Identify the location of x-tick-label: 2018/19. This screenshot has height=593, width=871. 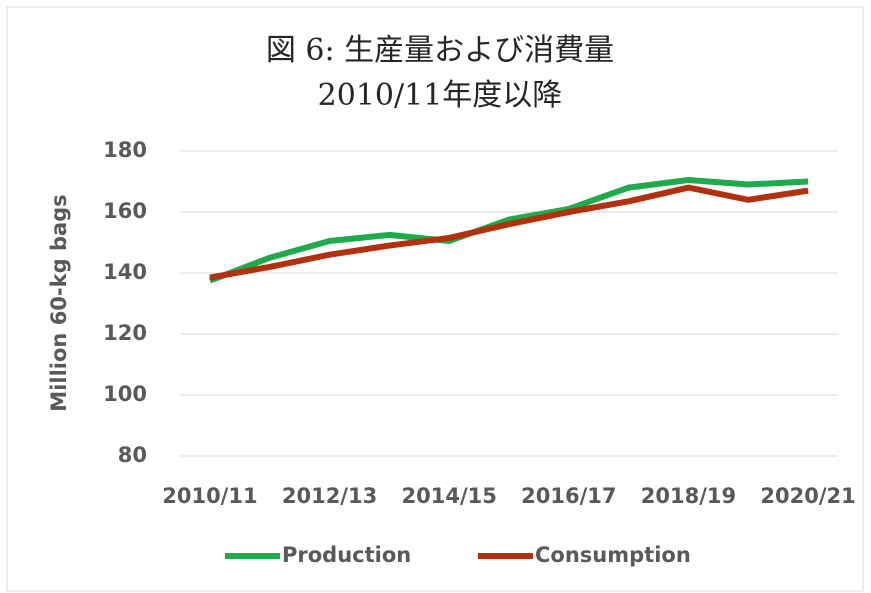
(688, 496).